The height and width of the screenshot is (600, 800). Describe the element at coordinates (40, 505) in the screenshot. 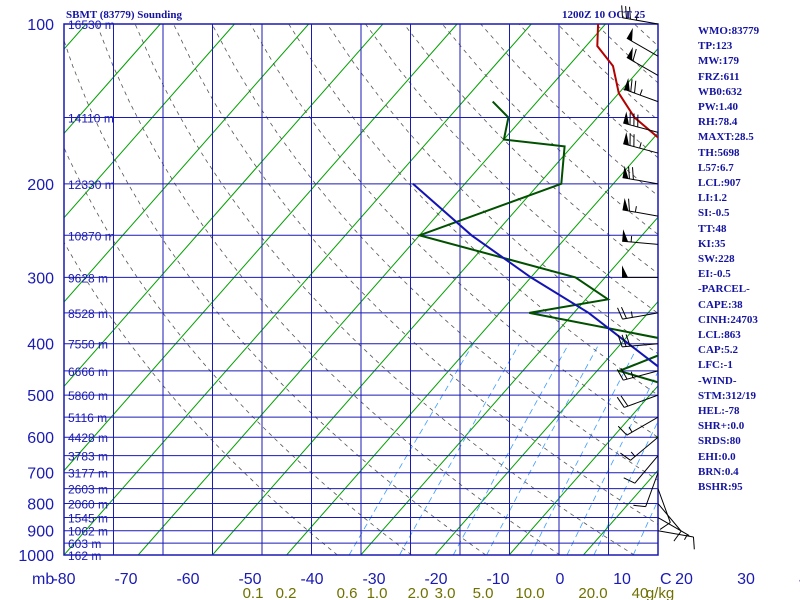

I see `pressure-tick-label: 800` at that location.